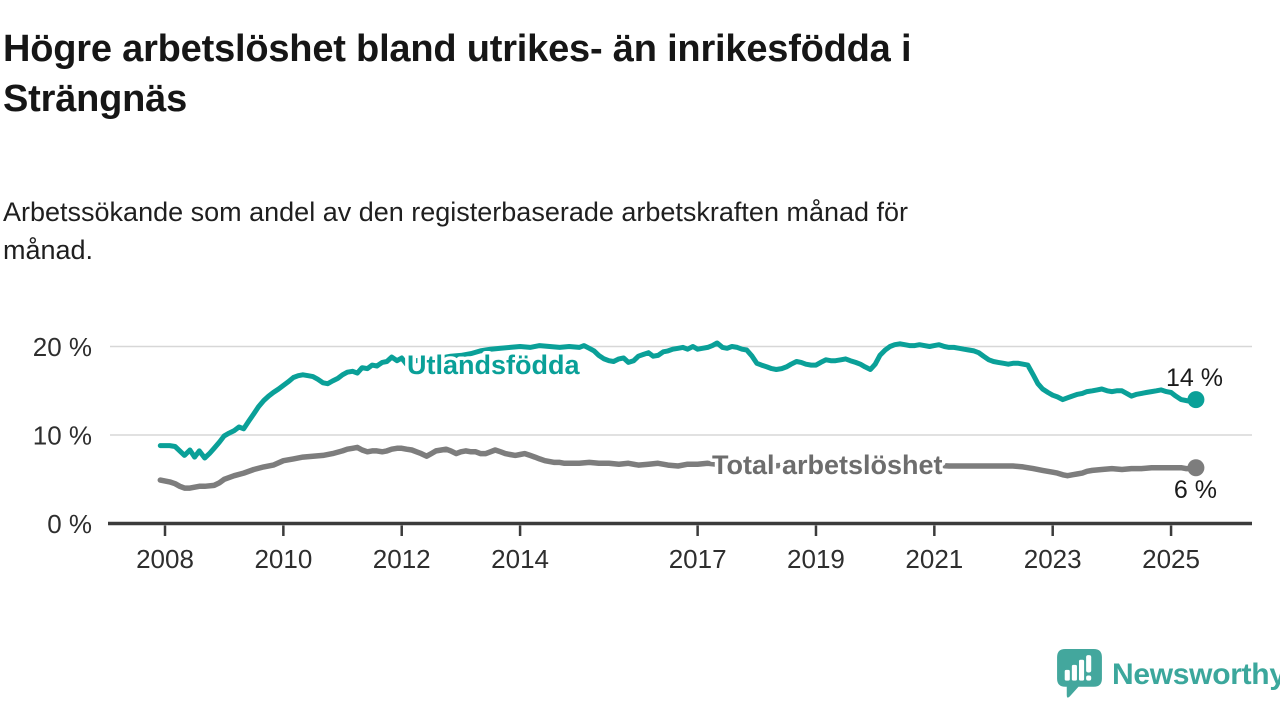 This screenshot has width=1280, height=720. What do you see at coordinates (1195, 490) in the screenshot?
I see `series-end-value-label: 6 %` at bounding box center [1195, 490].